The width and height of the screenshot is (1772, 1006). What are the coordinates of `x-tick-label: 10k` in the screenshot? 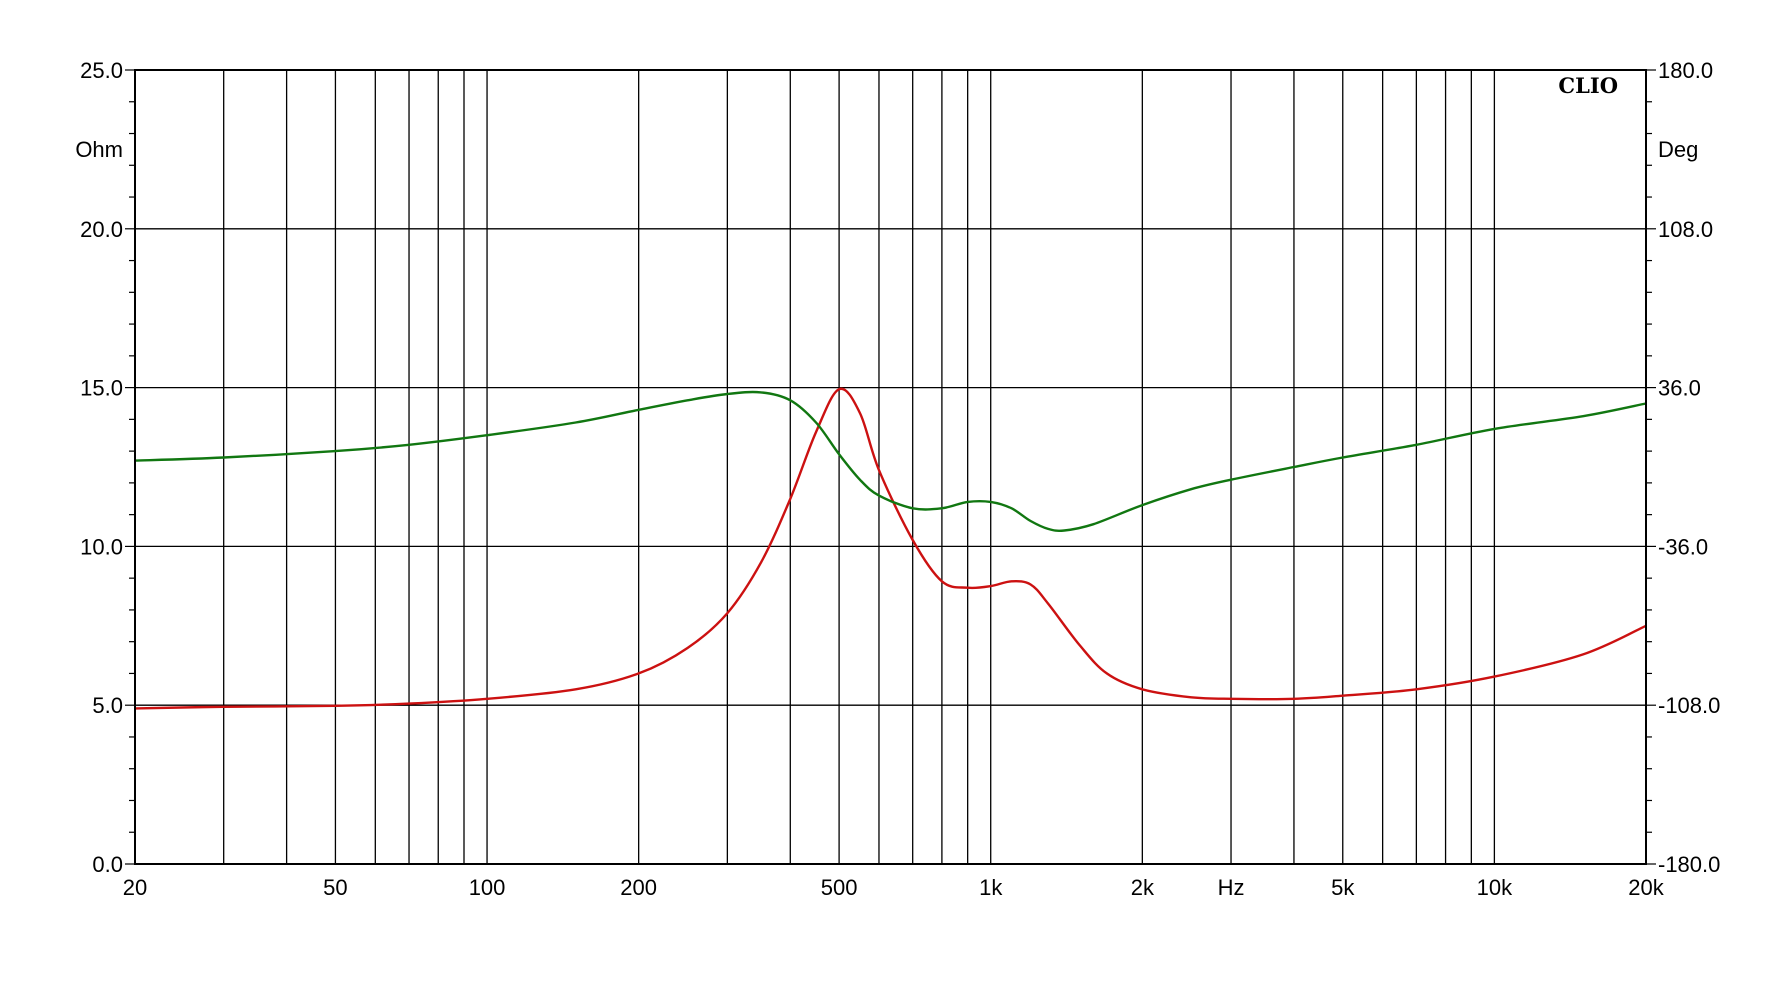 It's located at (1495, 887).